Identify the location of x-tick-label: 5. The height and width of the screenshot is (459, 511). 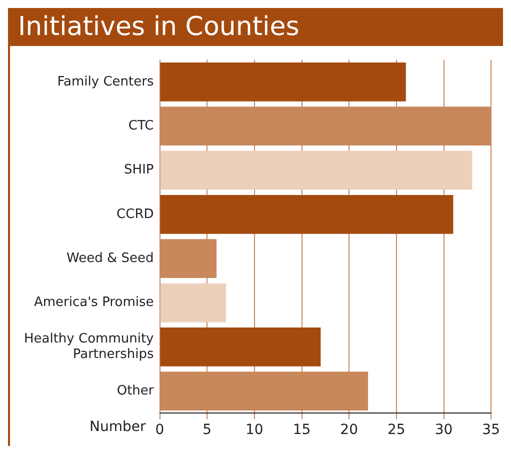
(207, 430).